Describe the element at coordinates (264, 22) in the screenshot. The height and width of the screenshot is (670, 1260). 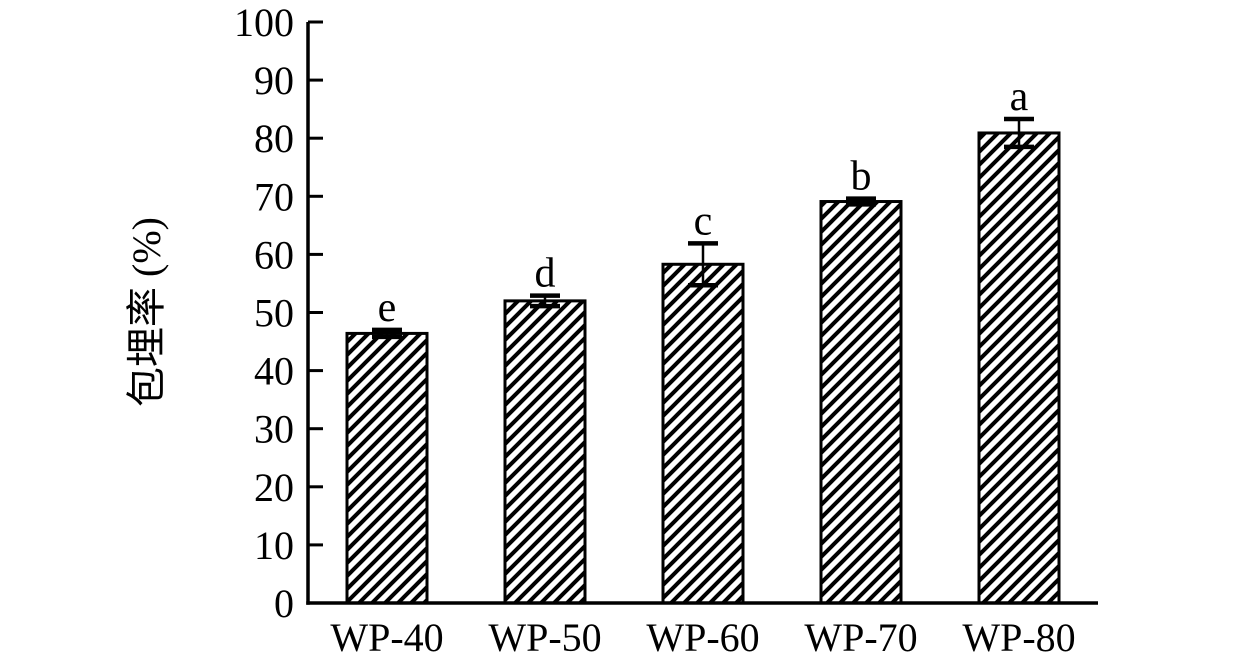
I see `y-tick-label: 100` at that location.